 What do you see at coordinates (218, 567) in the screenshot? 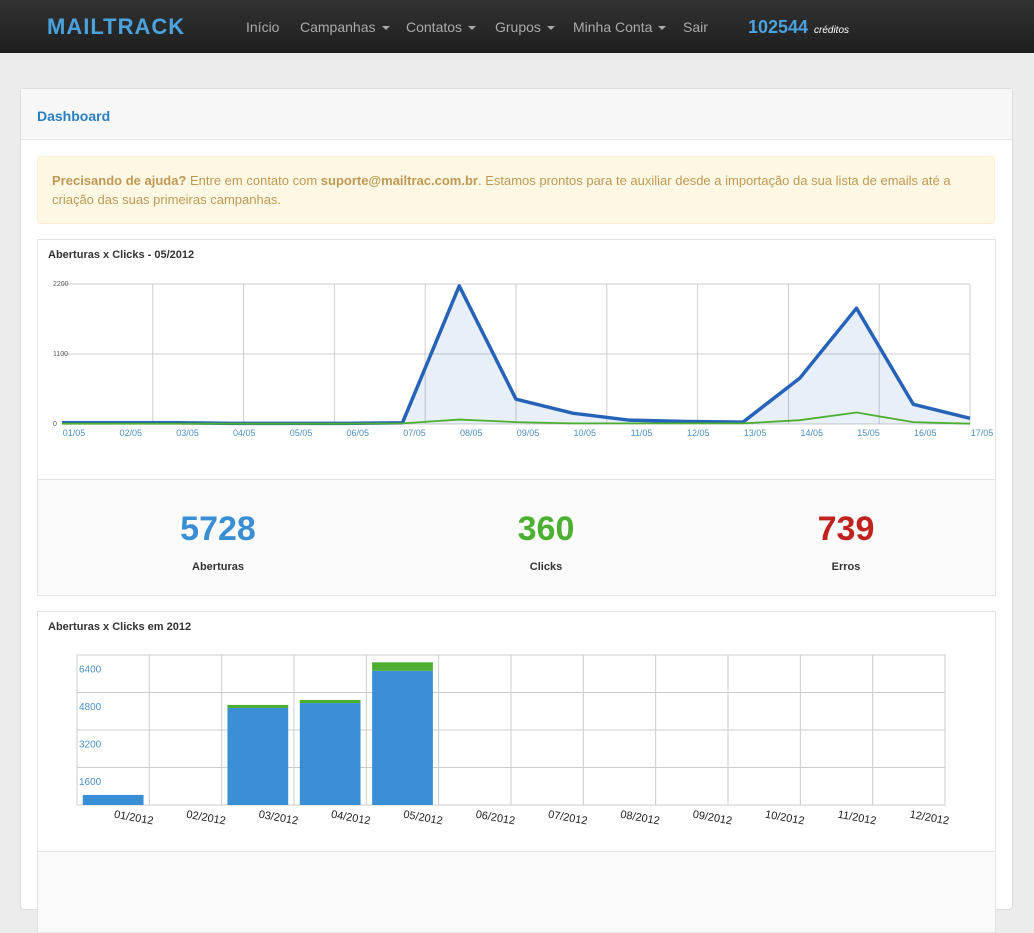
I see `stat-label: Aberturas` at bounding box center [218, 567].